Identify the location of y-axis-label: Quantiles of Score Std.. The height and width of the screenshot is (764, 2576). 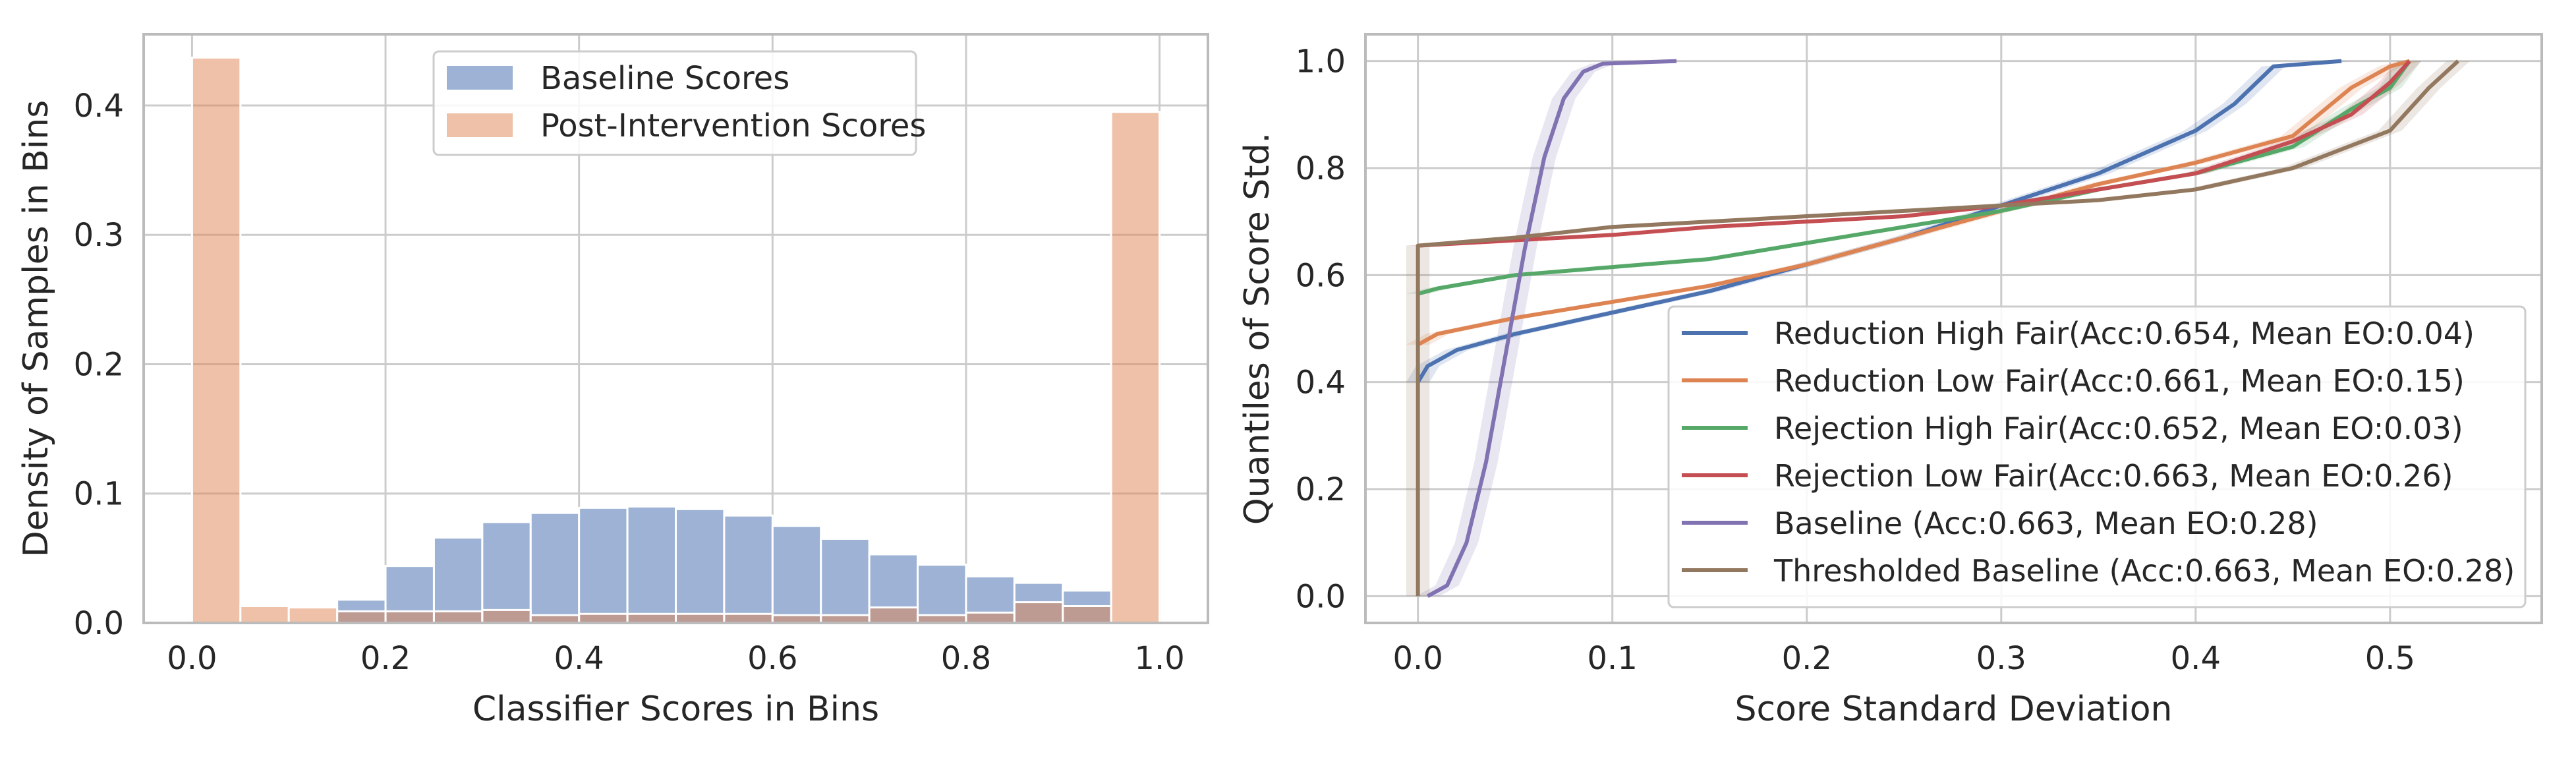
(1258, 328).